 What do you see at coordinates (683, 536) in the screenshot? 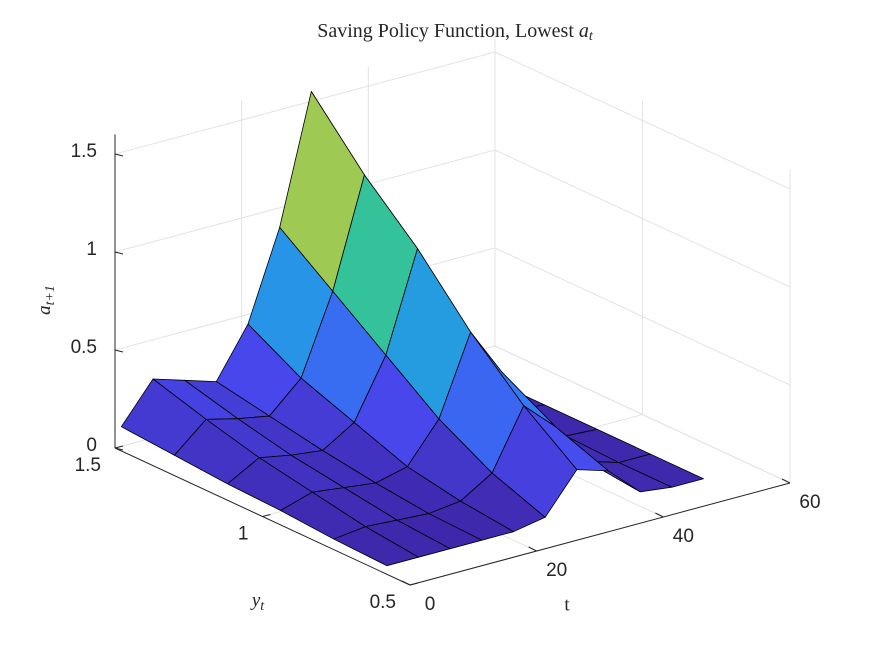
I see `x-tick-label: 40` at bounding box center [683, 536].